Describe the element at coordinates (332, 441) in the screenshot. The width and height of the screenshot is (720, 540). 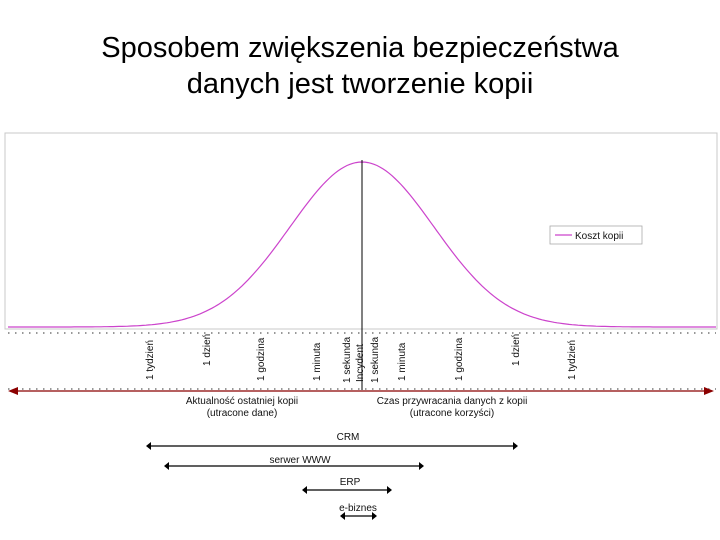
I see `range-crm: CRM` at that location.